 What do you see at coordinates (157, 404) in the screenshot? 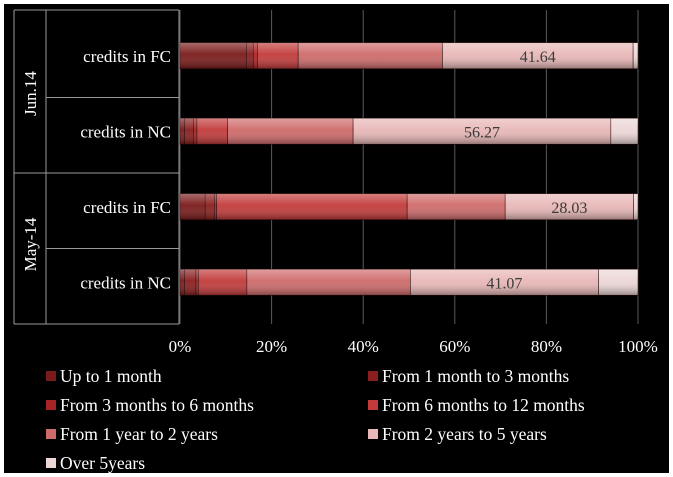
I see `legend-label: From 3 months to 6 months` at bounding box center [157, 404].